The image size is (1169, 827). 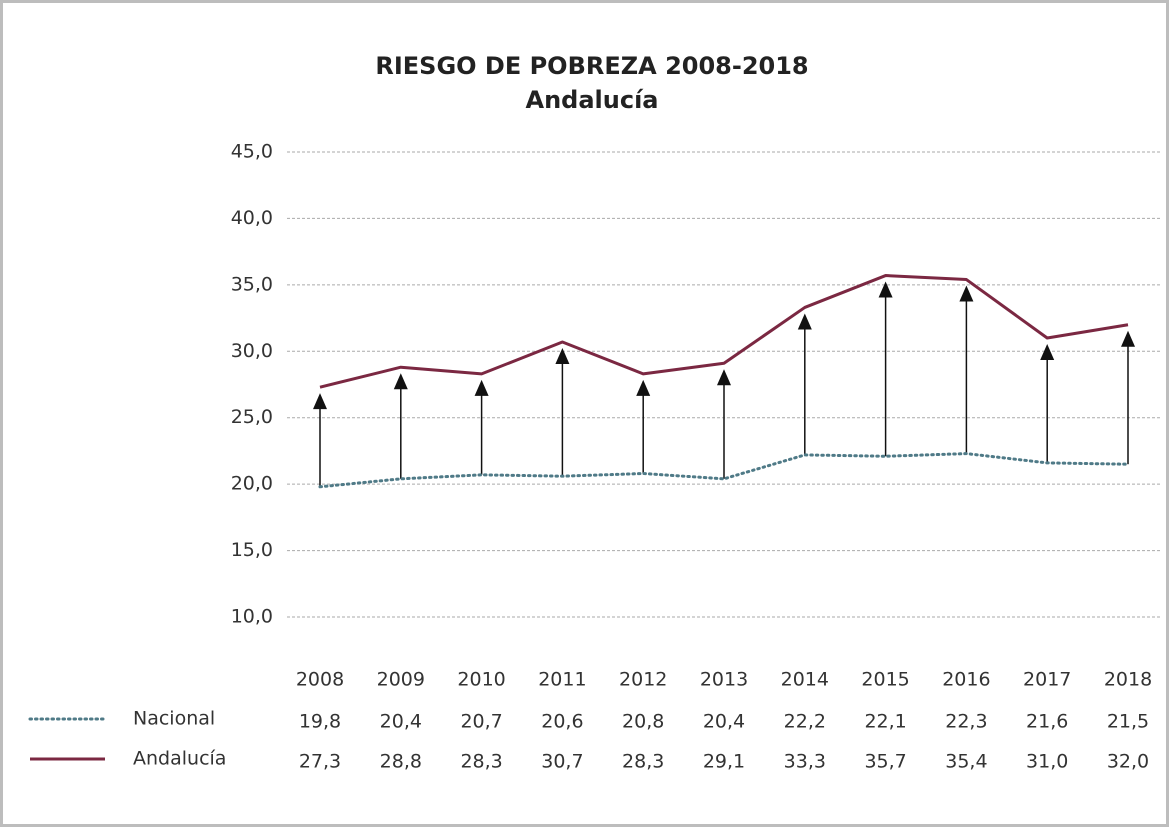 What do you see at coordinates (643, 722) in the screenshot?
I see `table-value: 20,8` at bounding box center [643, 722].